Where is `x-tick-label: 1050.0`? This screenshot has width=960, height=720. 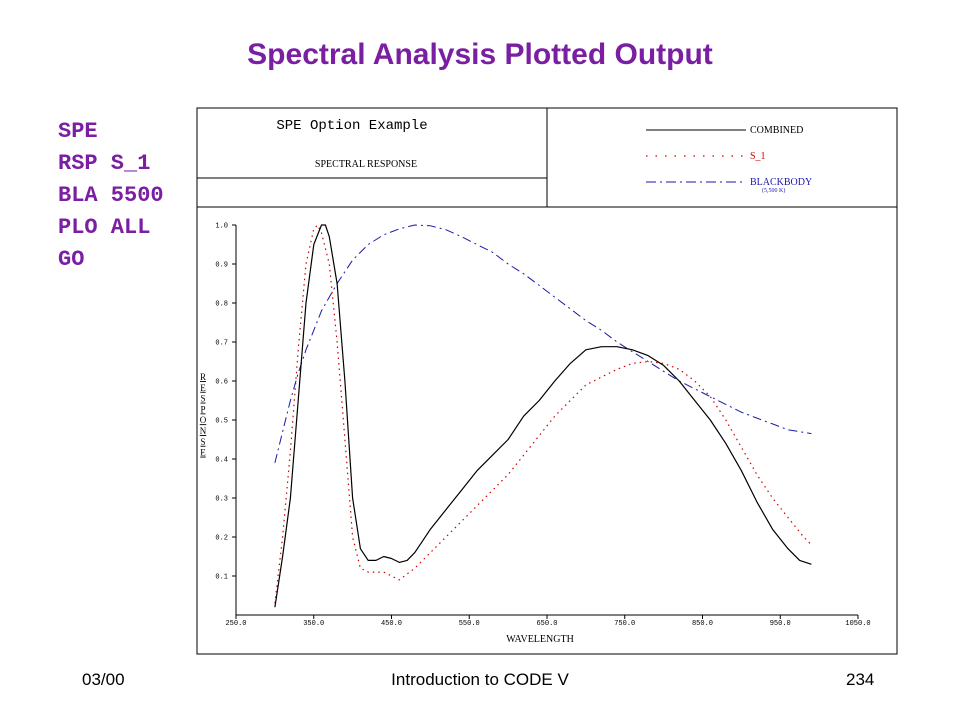 x-tick-label: 1050.0 is located at coordinates (857, 624).